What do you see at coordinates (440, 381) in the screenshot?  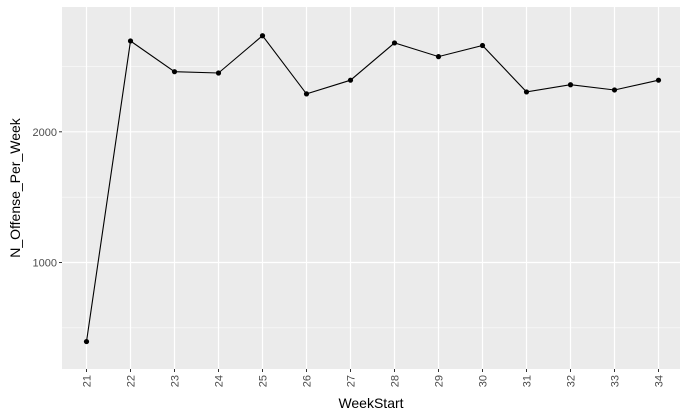 I see `x-tick-label: 29` at bounding box center [440, 381].